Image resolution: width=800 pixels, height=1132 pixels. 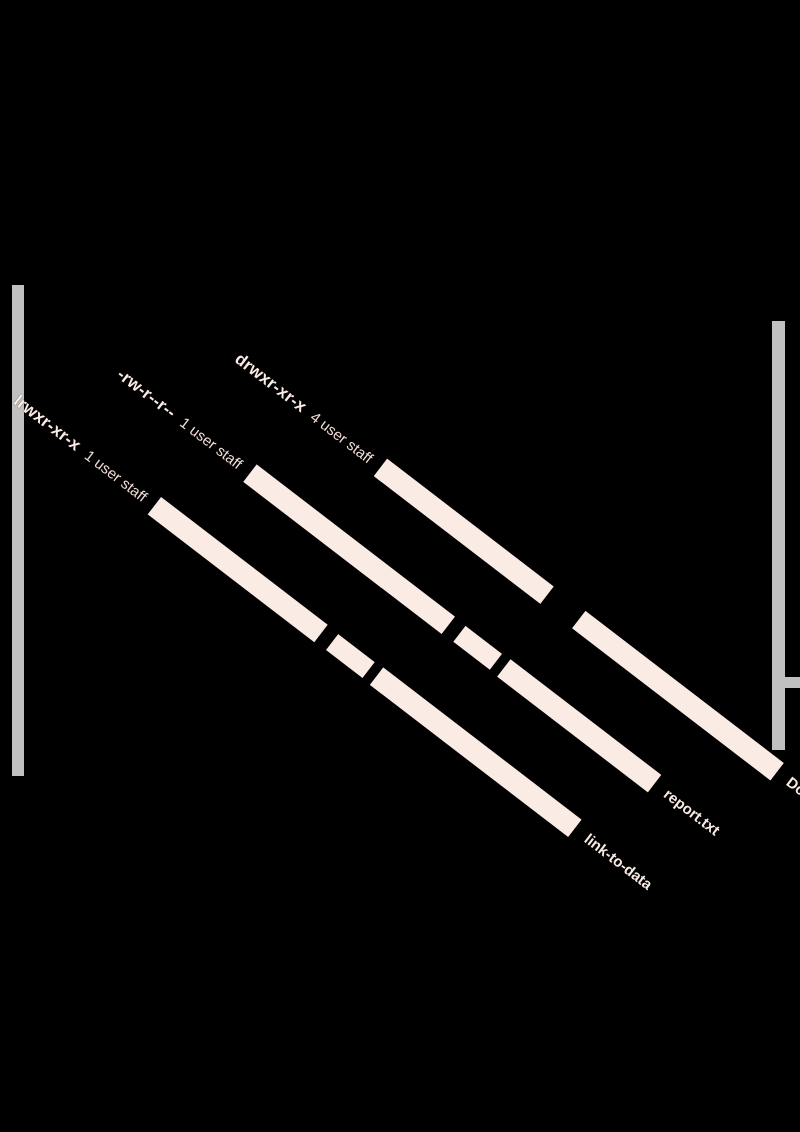 What do you see at coordinates (791, 805) in the screenshot?
I see `list-item-name: Documents` at bounding box center [791, 805].